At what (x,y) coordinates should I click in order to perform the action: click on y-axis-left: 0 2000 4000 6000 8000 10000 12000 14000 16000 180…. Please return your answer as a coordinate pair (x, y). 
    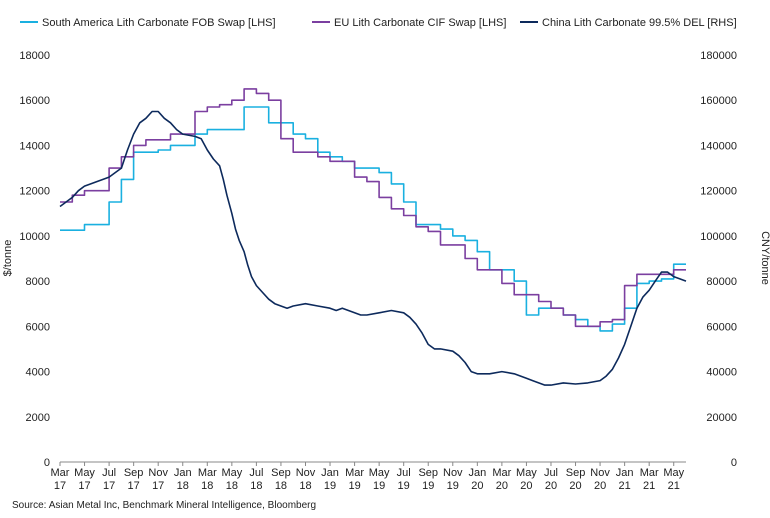
    Looking at the image, I should click on (34, 259).